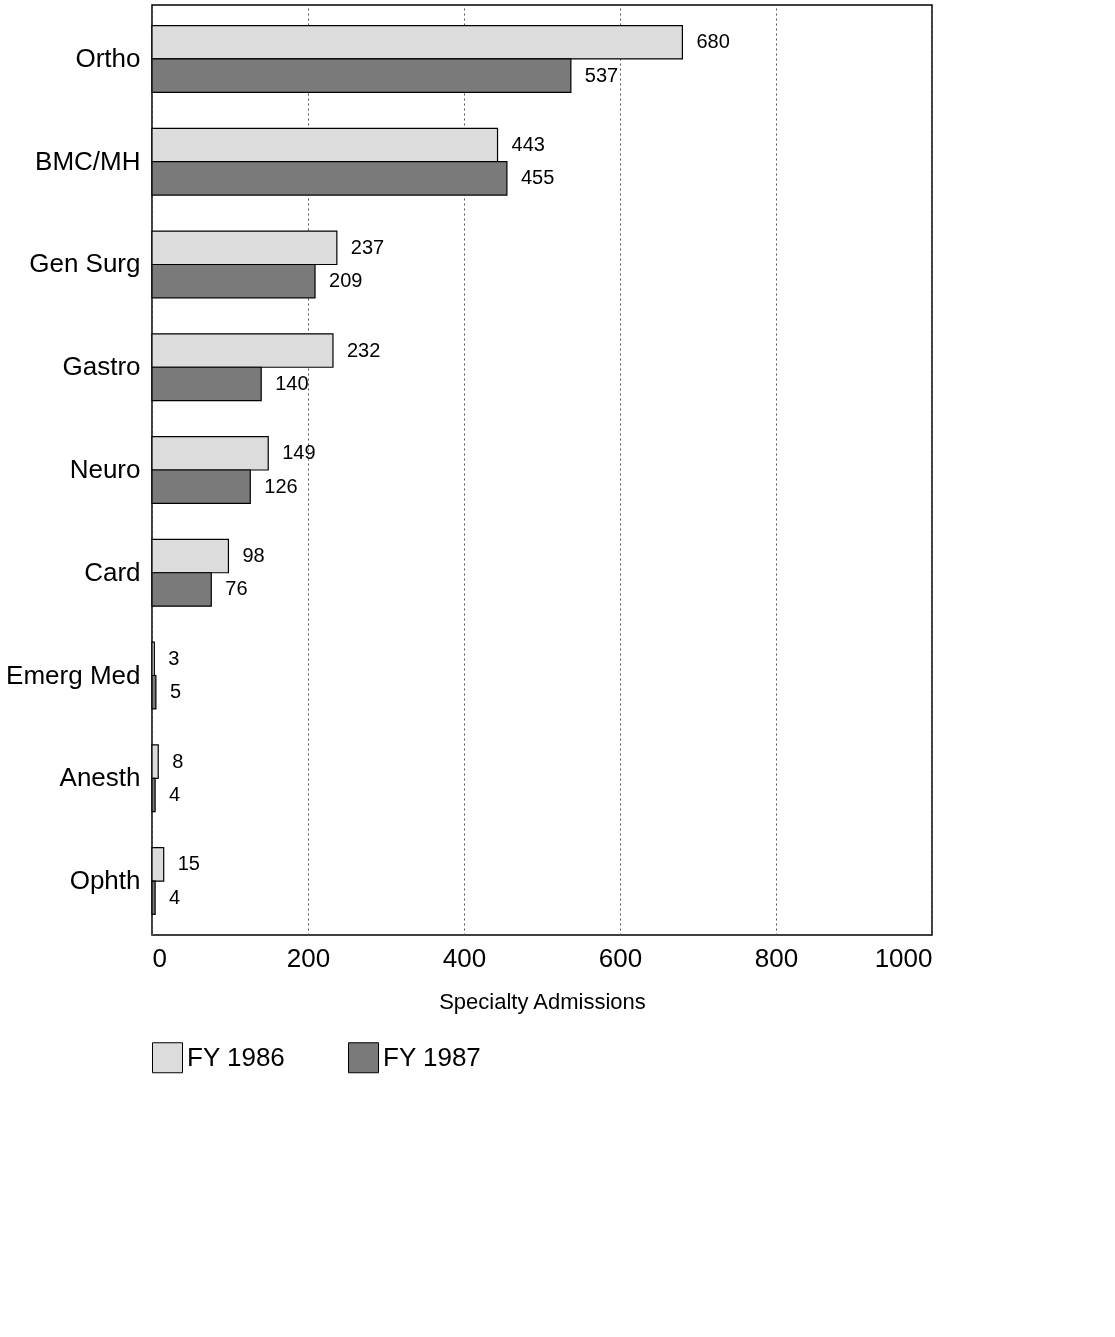 The width and height of the screenshot is (1115, 1337). What do you see at coordinates (542, 1001) in the screenshot?
I see `x-axis-title: Specialty Admissions` at bounding box center [542, 1001].